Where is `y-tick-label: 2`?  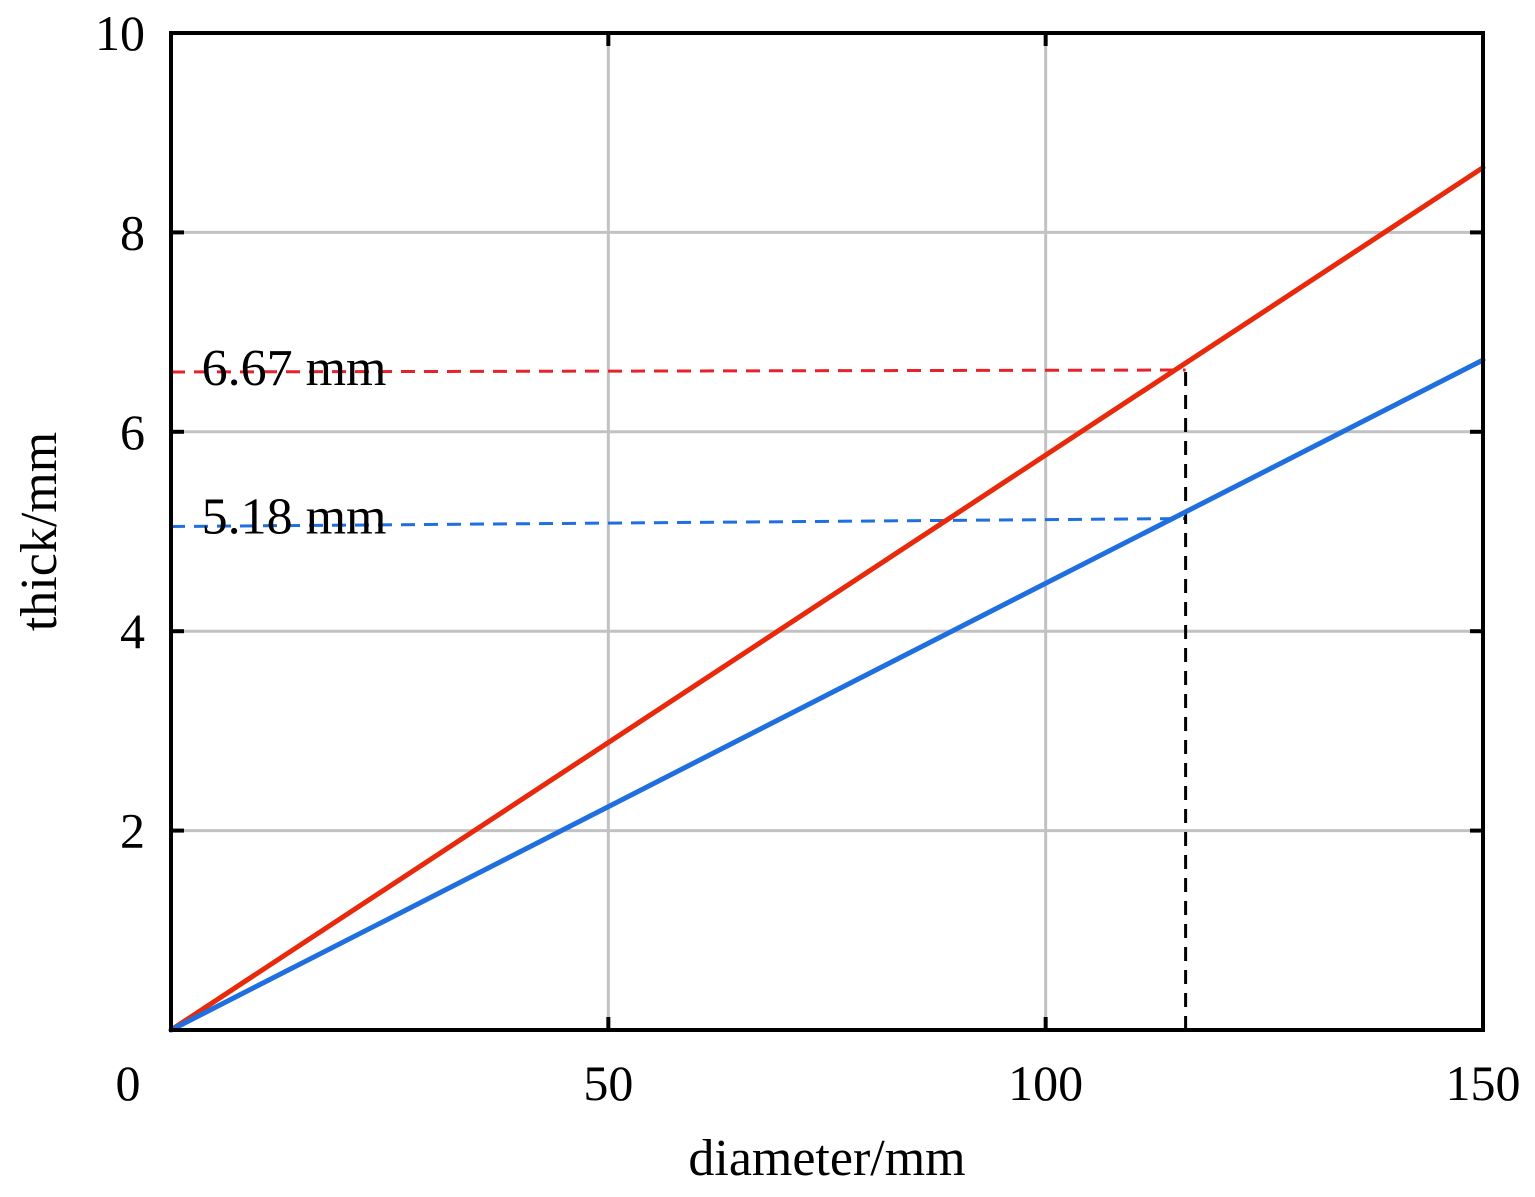 y-tick-label: 2 is located at coordinates (132, 831).